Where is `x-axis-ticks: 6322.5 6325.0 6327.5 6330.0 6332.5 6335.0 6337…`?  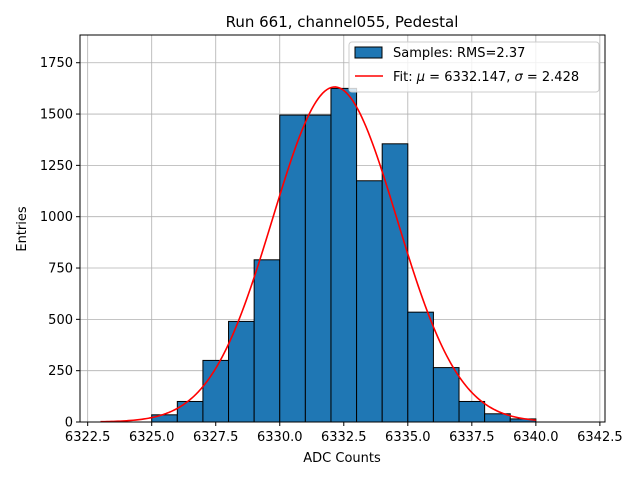
x-axis-ticks: 6322.5 6325.0 6327.5 6330.0 6332.5 6335.0 6337… is located at coordinates (344, 433).